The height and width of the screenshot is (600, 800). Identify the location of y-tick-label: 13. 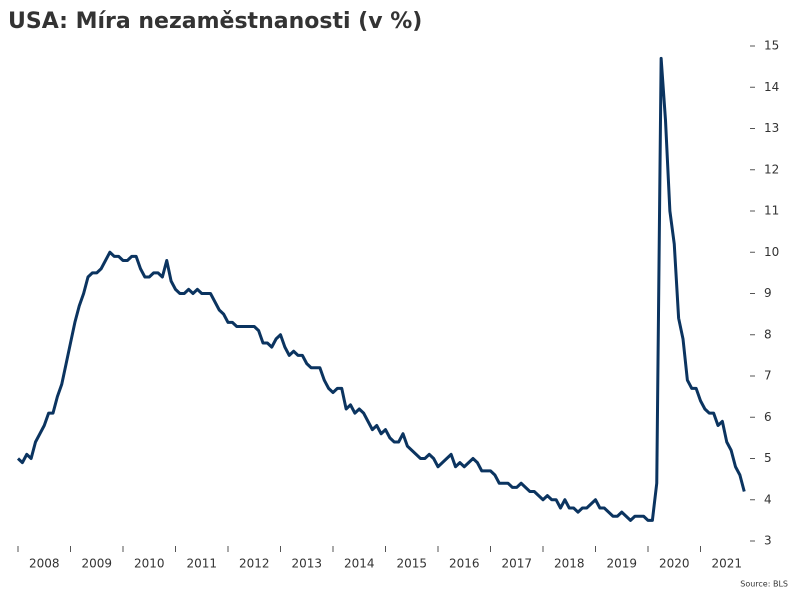
(771, 128).